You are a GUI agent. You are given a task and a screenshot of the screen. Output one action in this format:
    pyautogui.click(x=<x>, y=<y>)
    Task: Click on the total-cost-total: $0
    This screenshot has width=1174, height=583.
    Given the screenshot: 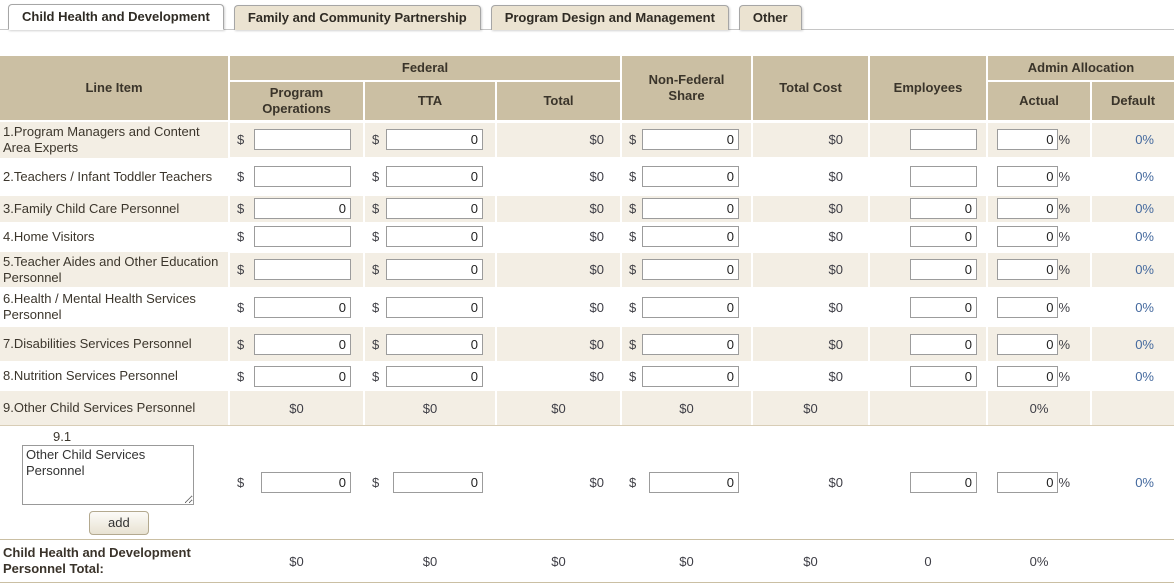 What is the action you would take?
    pyautogui.click(x=811, y=561)
    